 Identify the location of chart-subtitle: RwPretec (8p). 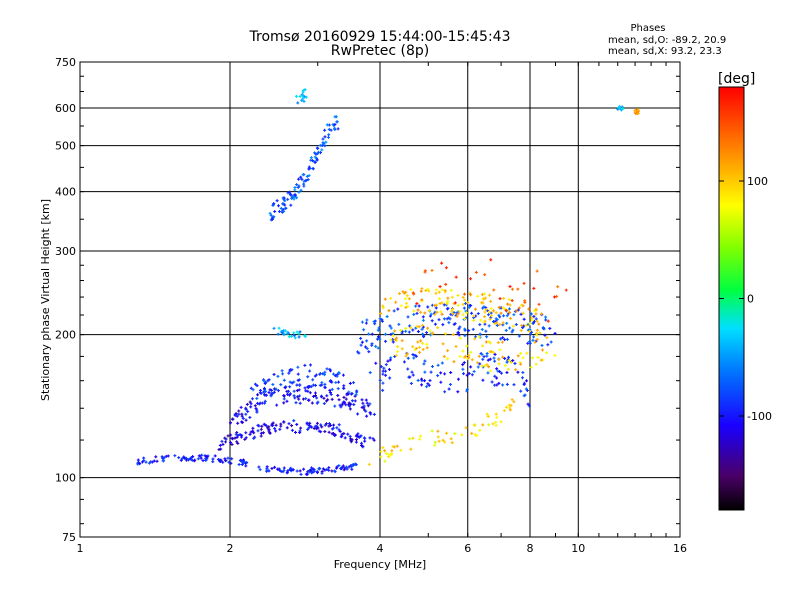
(380, 51).